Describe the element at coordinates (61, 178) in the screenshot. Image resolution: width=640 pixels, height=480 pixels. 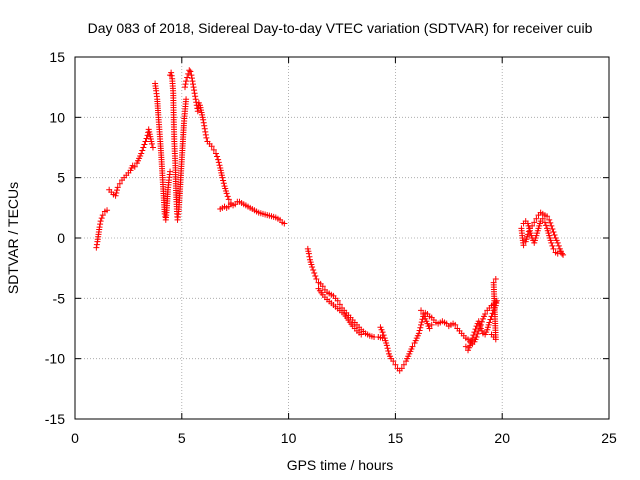
I see `y-tick-label: 5` at that location.